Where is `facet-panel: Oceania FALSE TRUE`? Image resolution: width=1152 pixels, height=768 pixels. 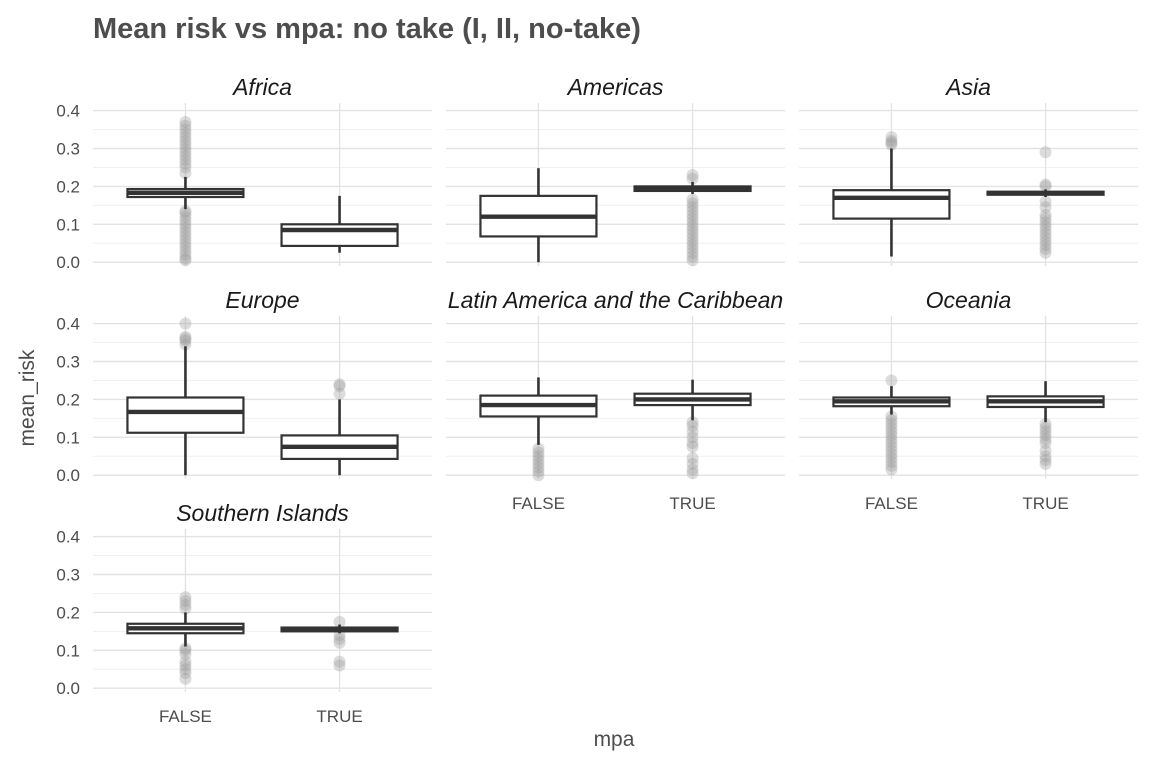 facet-panel: Oceania FALSE TRUE is located at coordinates (968, 400).